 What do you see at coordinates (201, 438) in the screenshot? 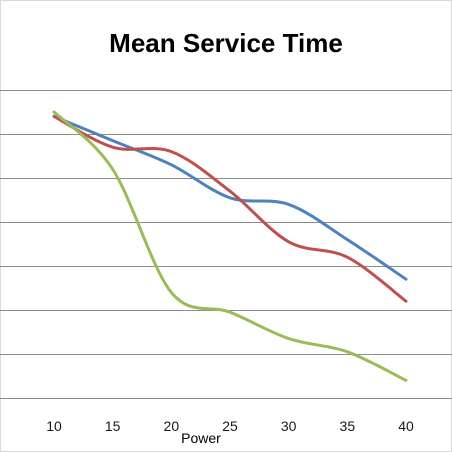
I see `x-axis-label: Power` at bounding box center [201, 438].